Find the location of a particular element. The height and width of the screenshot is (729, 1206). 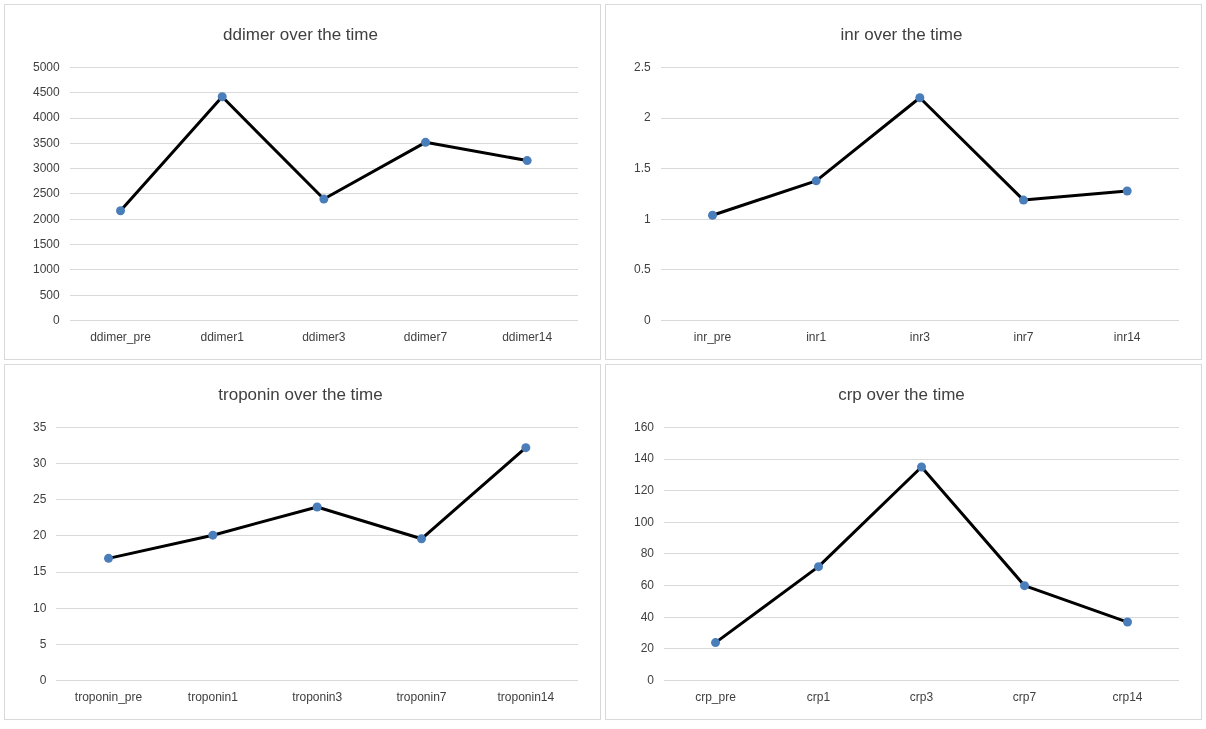

y-tick-label: 25 is located at coordinates (39, 499).